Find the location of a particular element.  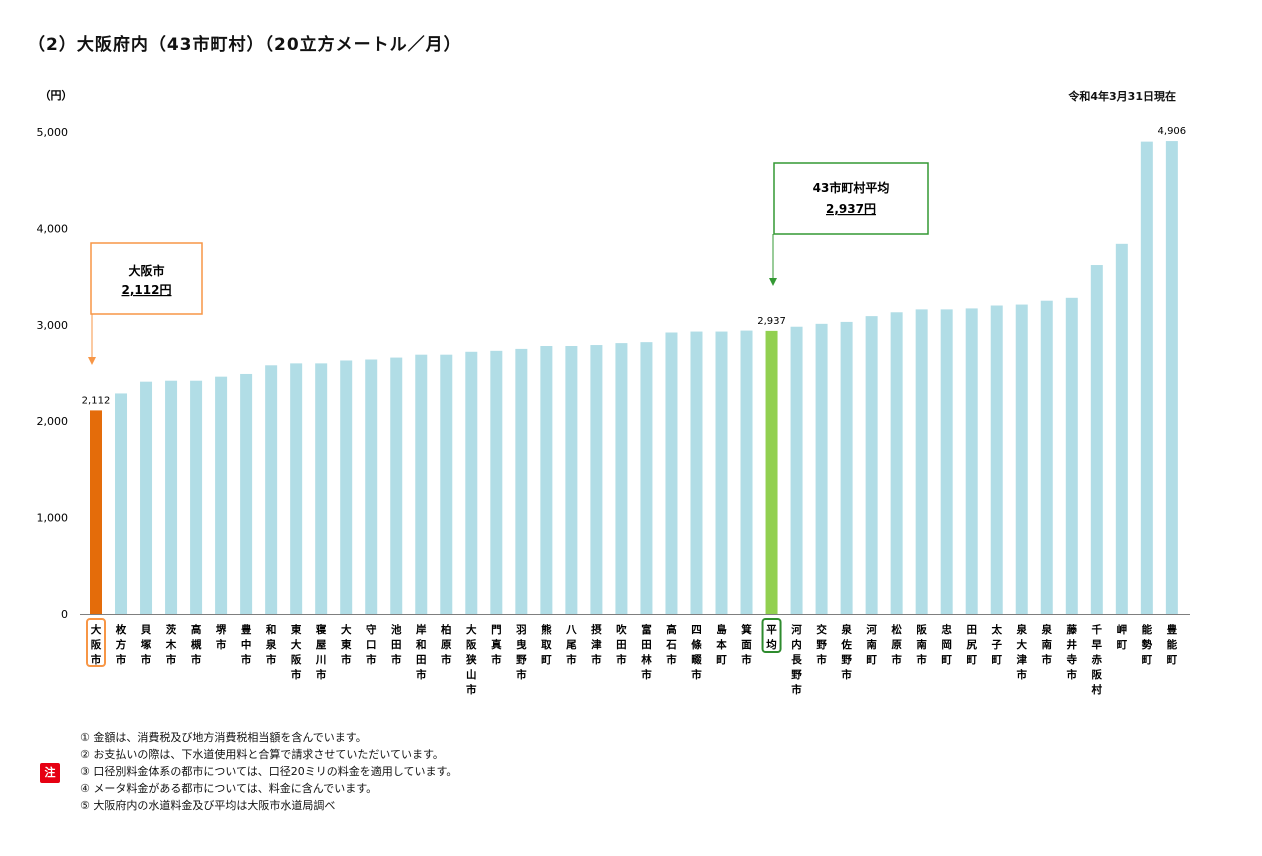

category-char: 高 is located at coordinates (196, 629).